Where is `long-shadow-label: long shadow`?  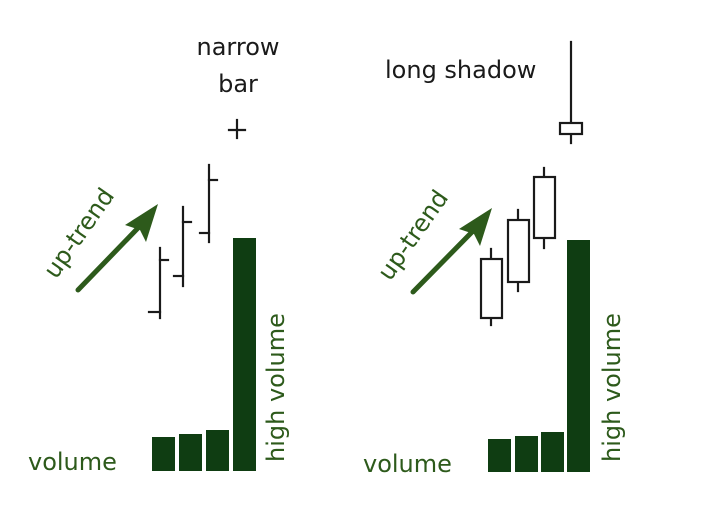 long-shadow-label: long shadow is located at coordinates (460, 70).